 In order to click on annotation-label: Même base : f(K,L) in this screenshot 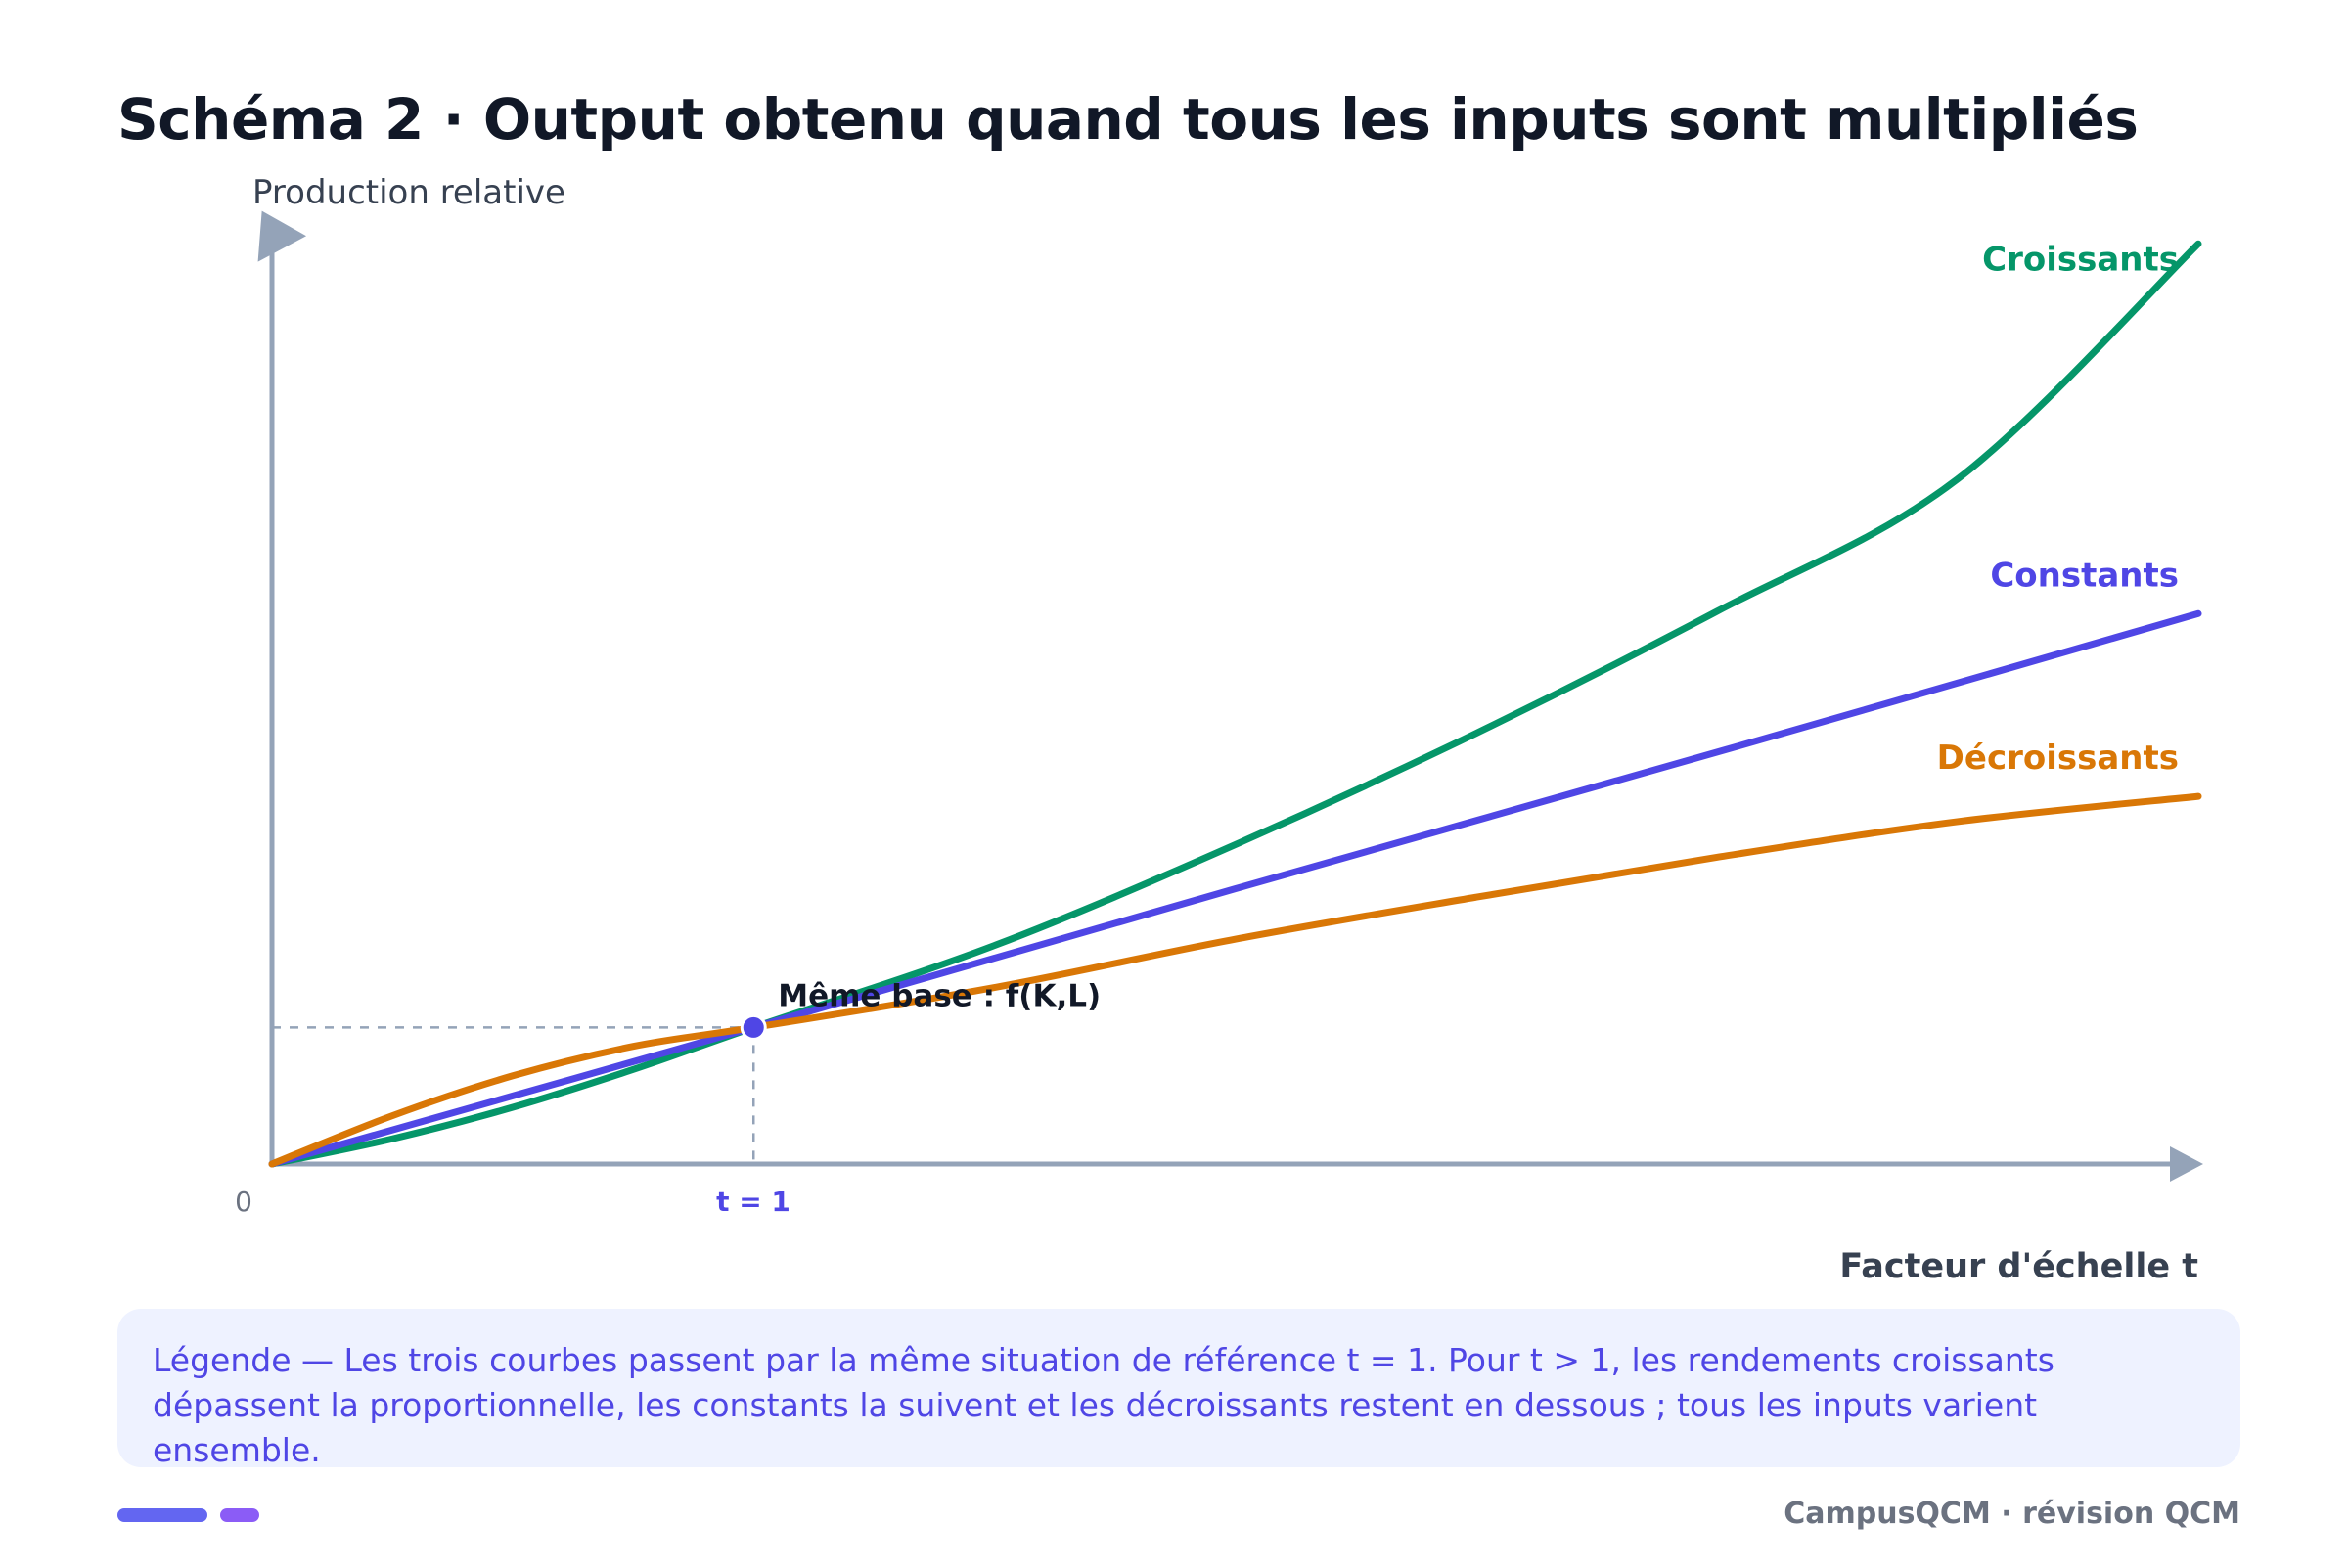, I will do `click(939, 995)`.